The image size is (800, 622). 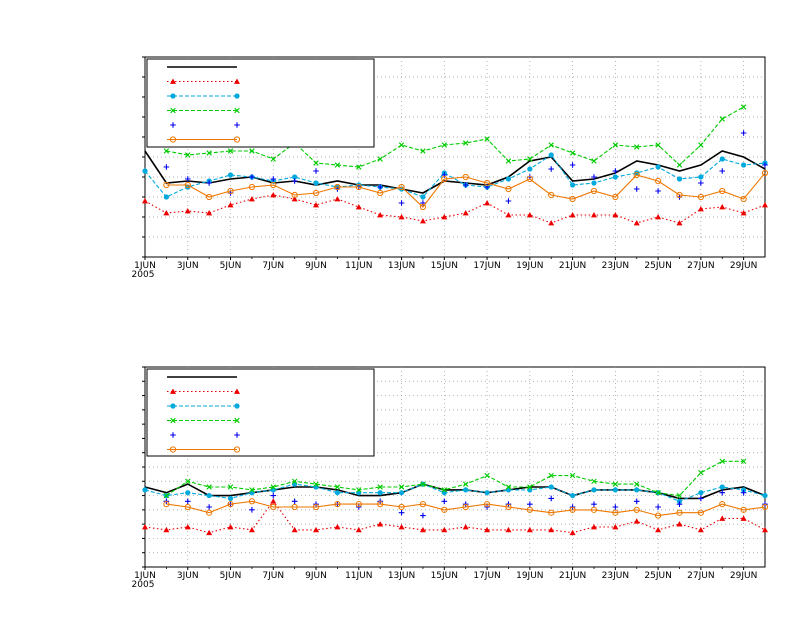 I want to click on x-tick-label: 25JUN, so click(x=657, y=576).